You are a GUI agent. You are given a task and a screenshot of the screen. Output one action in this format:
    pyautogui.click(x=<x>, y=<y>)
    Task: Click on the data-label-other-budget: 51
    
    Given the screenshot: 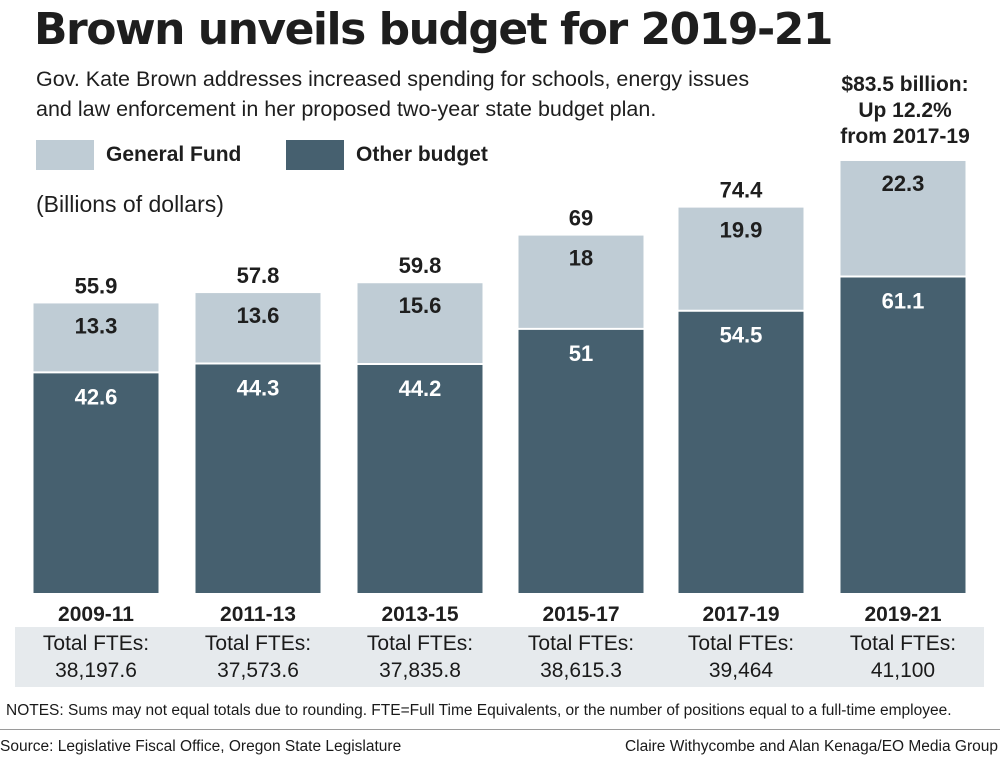 What is the action you would take?
    pyautogui.click(x=581, y=353)
    